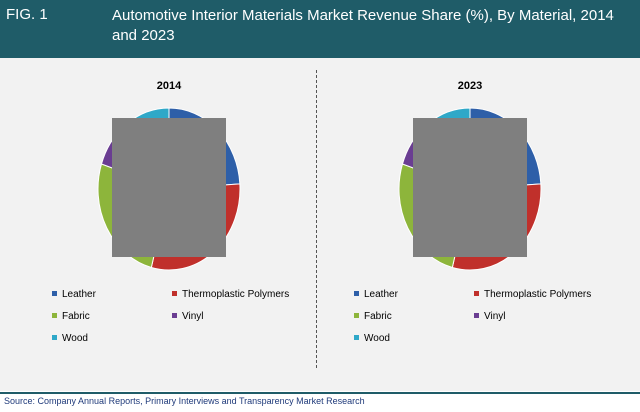  Describe the element at coordinates (320, 393) in the screenshot. I see `footer-rule` at that location.